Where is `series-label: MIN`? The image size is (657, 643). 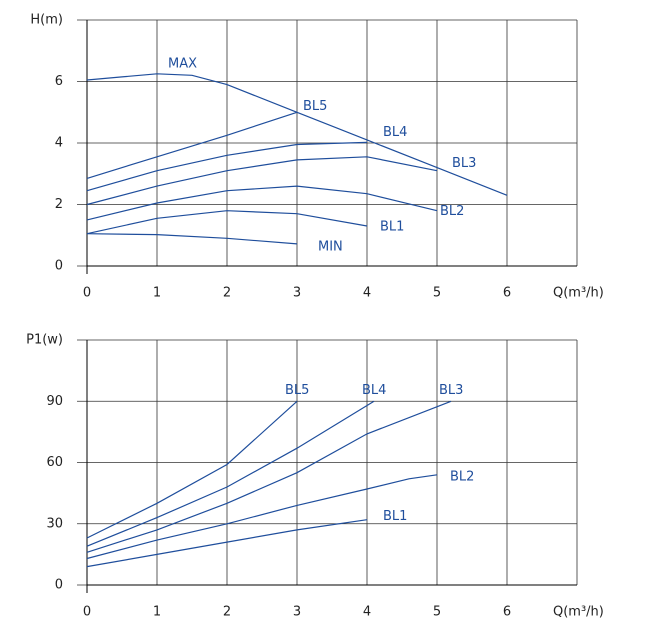 series-label: MIN is located at coordinates (330, 246).